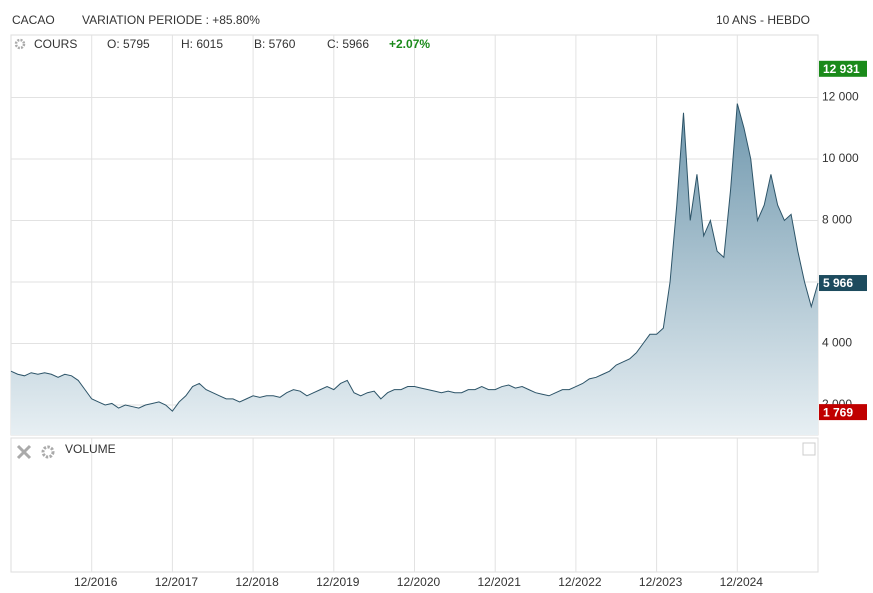 The width and height of the screenshot is (873, 593). What do you see at coordinates (96, 582) in the screenshot?
I see `x-tick-label: 12/2016` at bounding box center [96, 582].